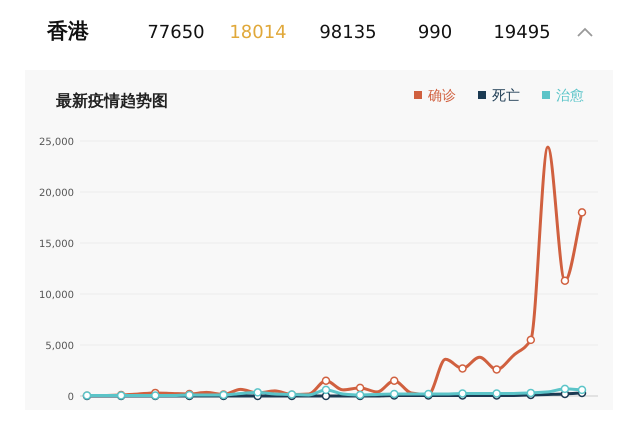 This screenshot has height=422, width=640. What do you see at coordinates (348, 32) in the screenshot?
I see `text: 98135` at bounding box center [348, 32].